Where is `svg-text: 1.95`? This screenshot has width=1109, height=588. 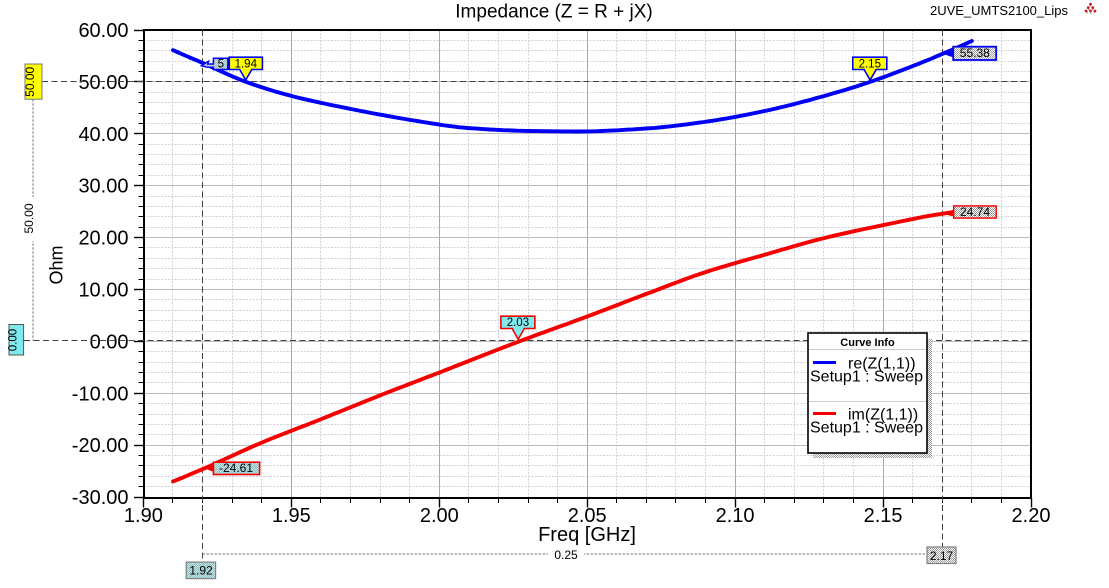 svg-text: 1.95 is located at coordinates (291, 516).